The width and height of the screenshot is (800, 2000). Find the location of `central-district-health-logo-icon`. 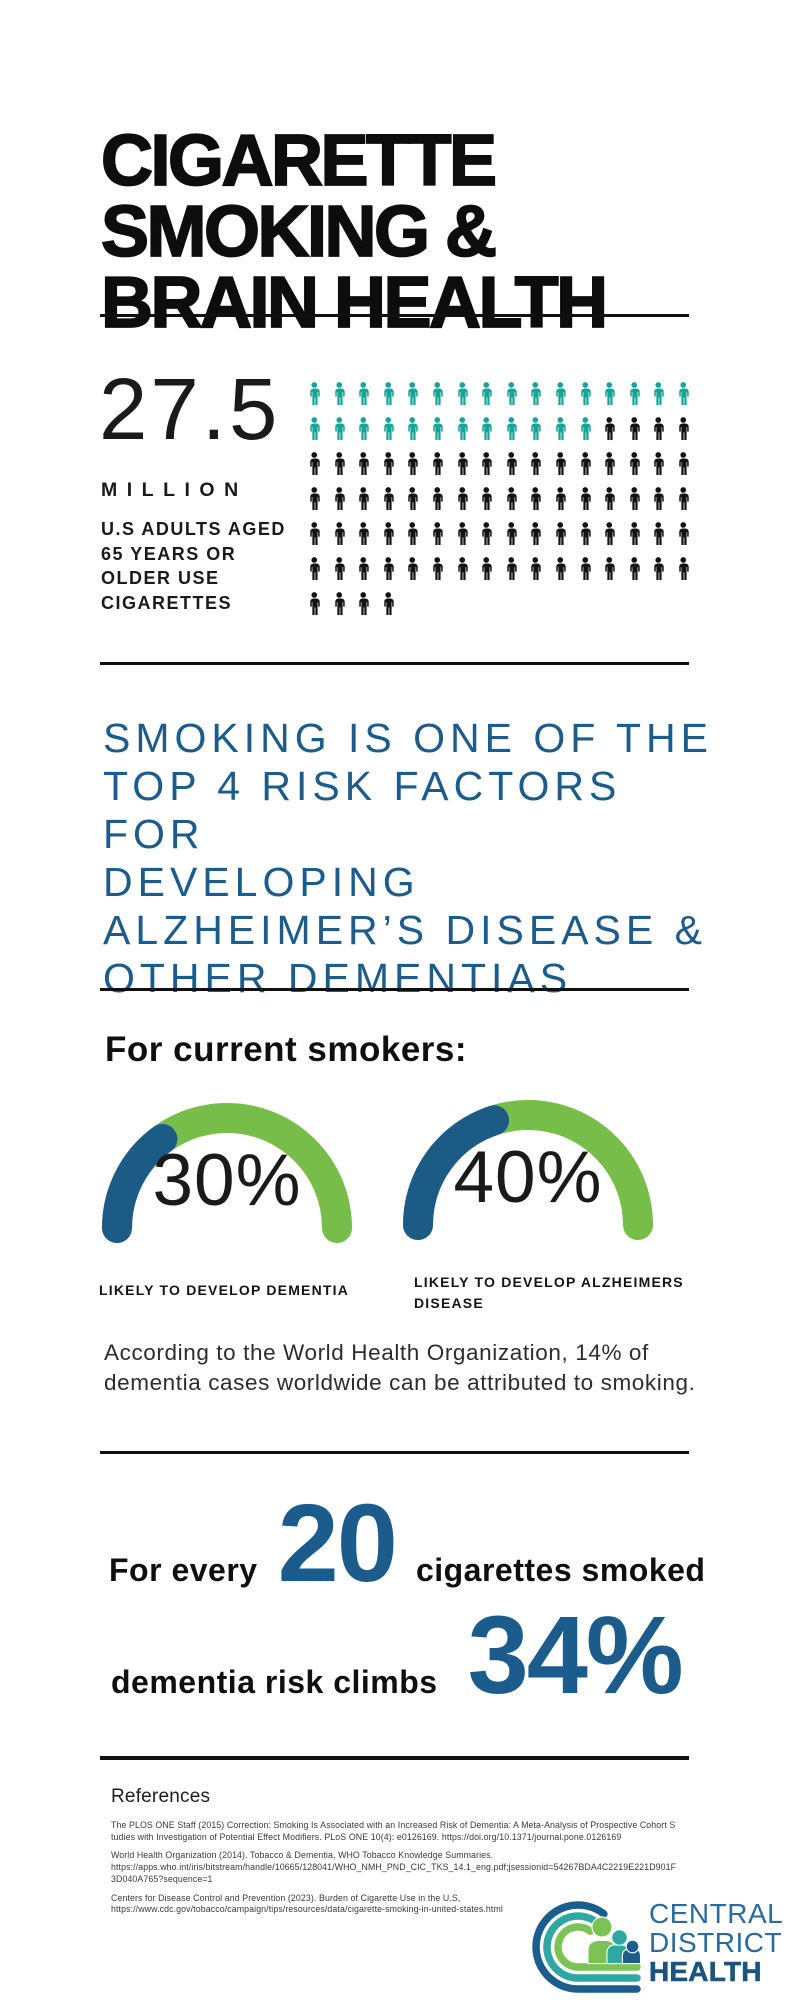

central-district-health-logo-icon is located at coordinates (587, 1947).